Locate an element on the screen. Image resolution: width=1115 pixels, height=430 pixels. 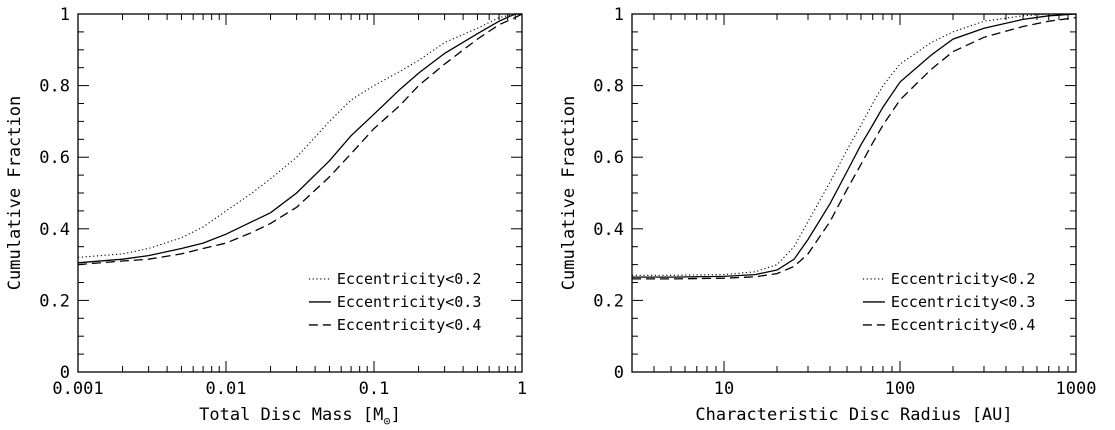
x-tick-label: 1000 is located at coordinates (1076, 389).